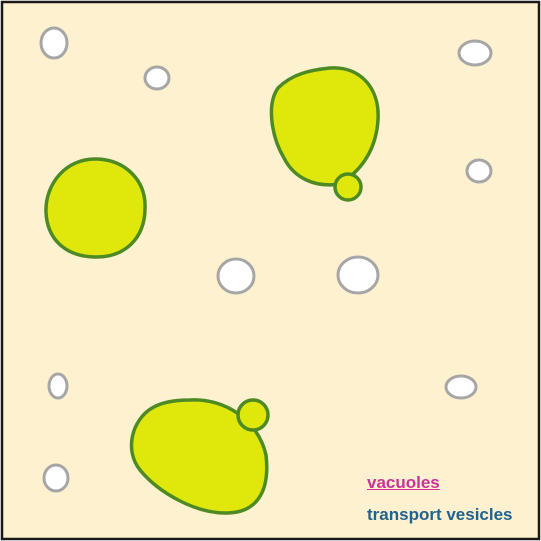 The height and width of the screenshot is (541, 541). Describe the element at coordinates (440, 514) in the screenshot. I see `legend-transport-vesicles-label: transport vesicles` at that location.